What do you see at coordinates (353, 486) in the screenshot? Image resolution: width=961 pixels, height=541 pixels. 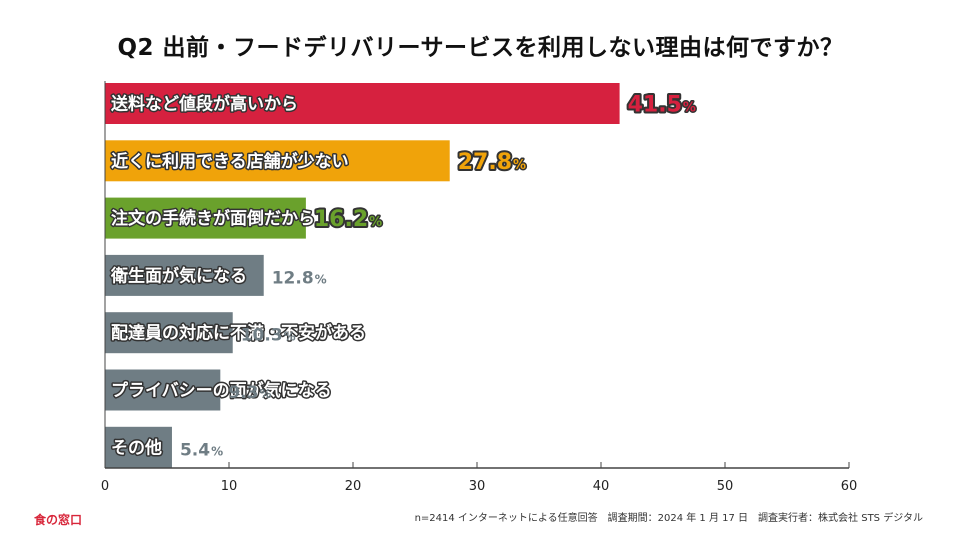 I see `x-tick-label: 20` at bounding box center [353, 486].